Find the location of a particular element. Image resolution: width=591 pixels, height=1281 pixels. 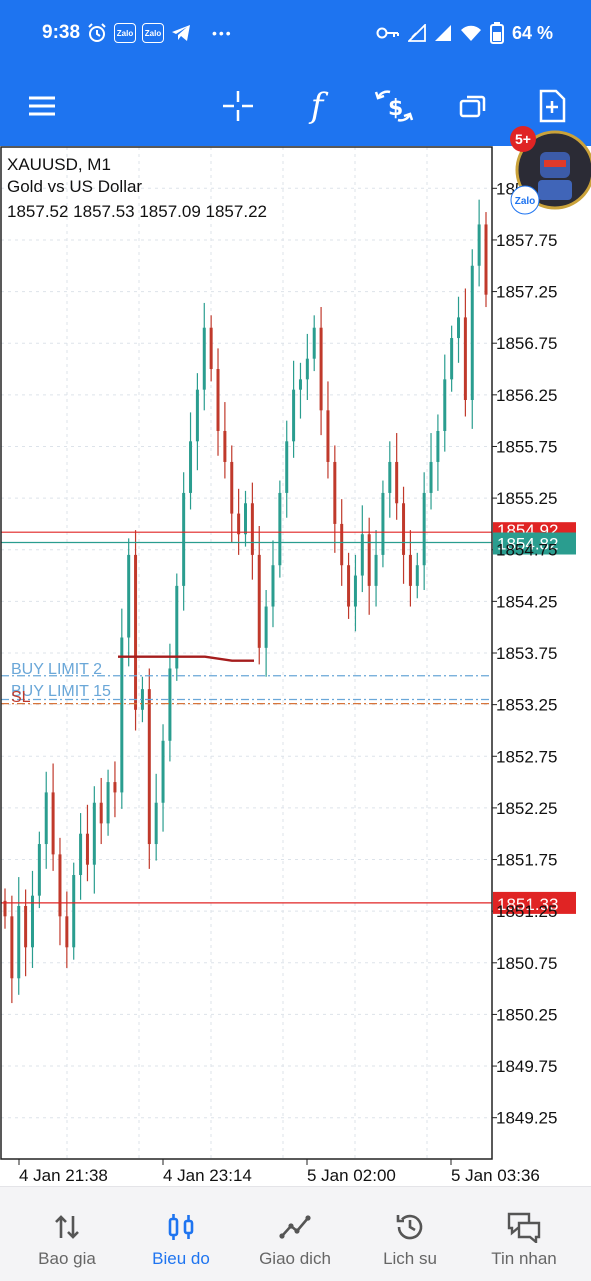

nav-trade: Giao dich is located at coordinates (295, 1234).